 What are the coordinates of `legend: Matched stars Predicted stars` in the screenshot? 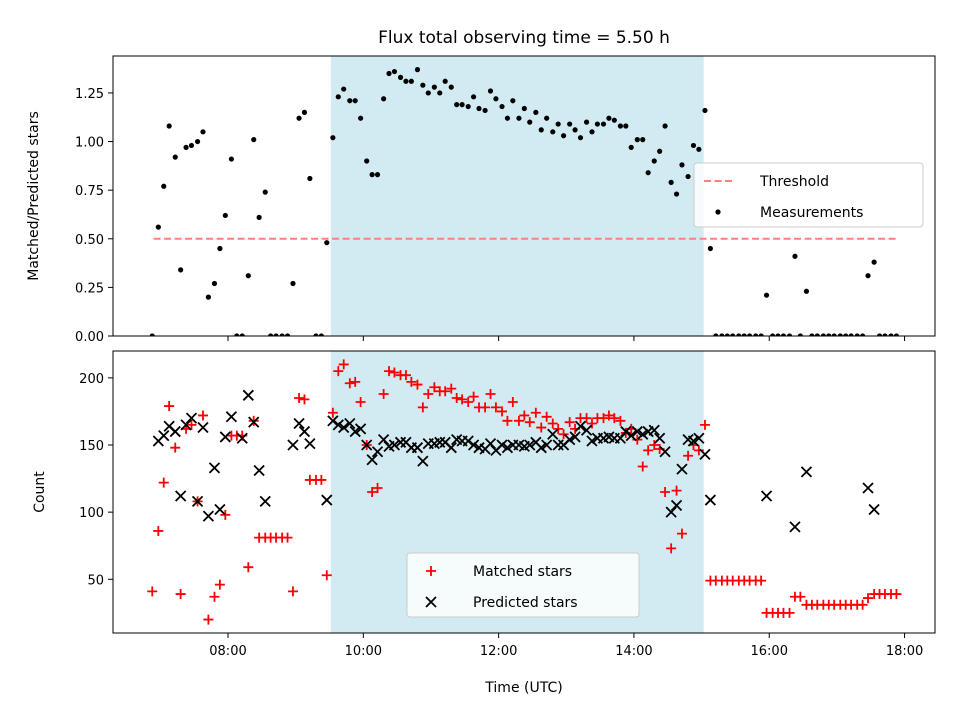 It's located at (523, 585).